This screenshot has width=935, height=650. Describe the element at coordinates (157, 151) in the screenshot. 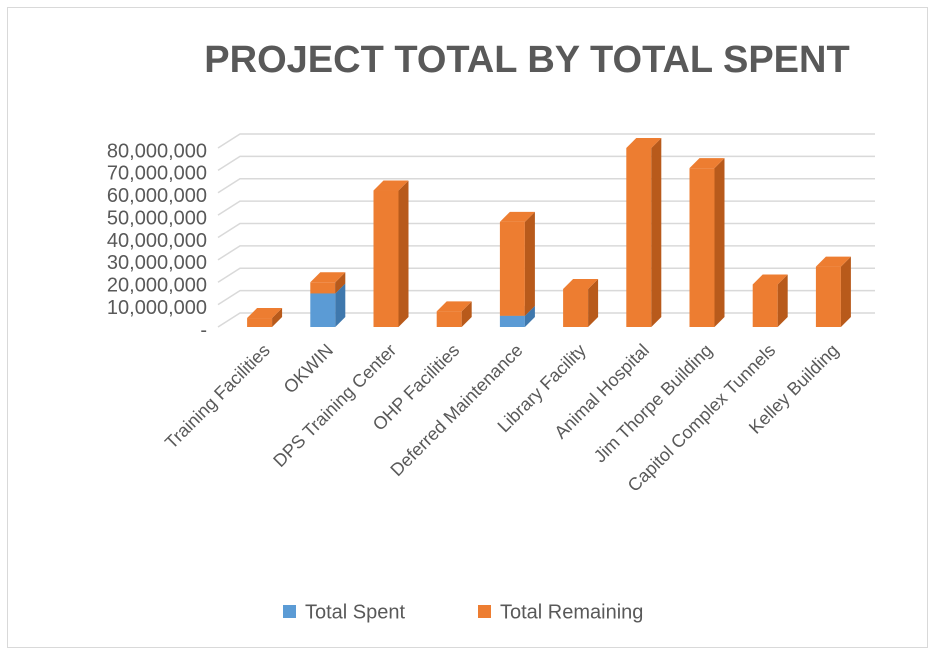

I see `y-tick-label: 80,000,000` at that location.